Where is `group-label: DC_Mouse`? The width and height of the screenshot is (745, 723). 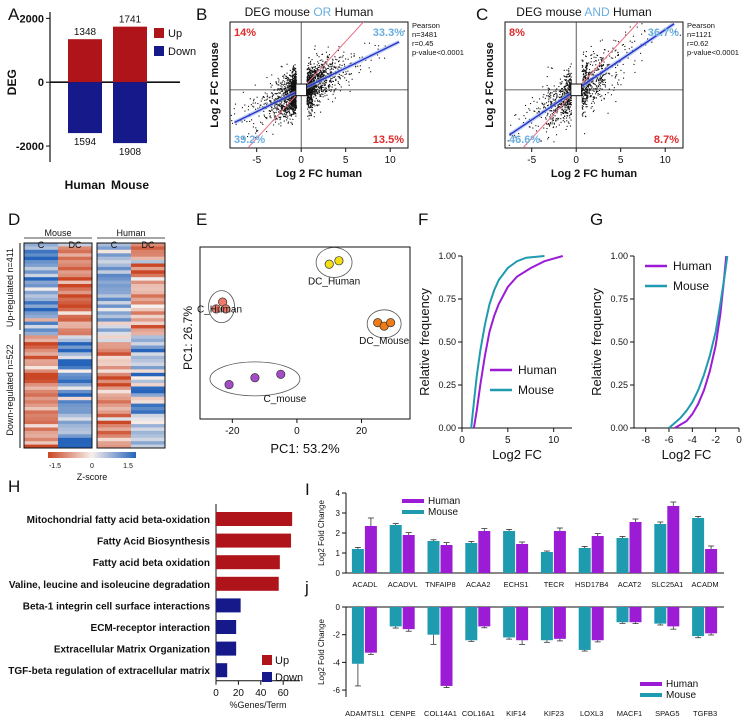 group-label: DC_Mouse is located at coordinates (384, 341).